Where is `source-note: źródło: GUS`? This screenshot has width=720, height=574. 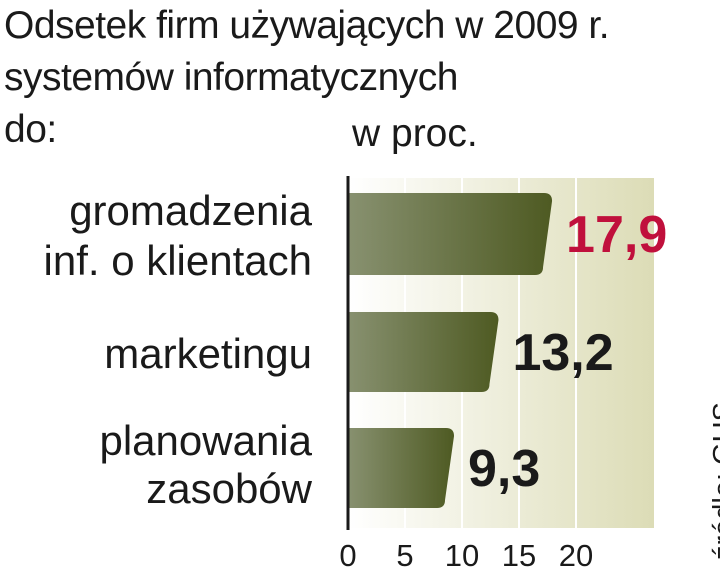 source-note: źródło: GUS is located at coordinates (714, 481).